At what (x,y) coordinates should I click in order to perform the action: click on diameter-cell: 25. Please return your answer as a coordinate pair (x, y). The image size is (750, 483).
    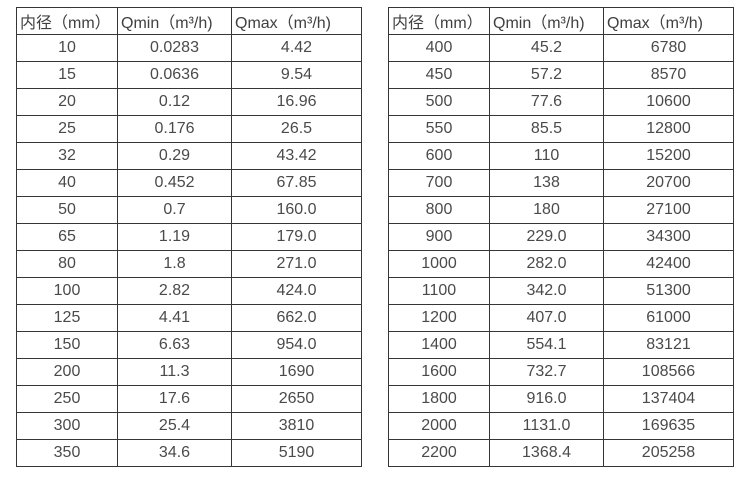
    Looking at the image, I should click on (67, 129).